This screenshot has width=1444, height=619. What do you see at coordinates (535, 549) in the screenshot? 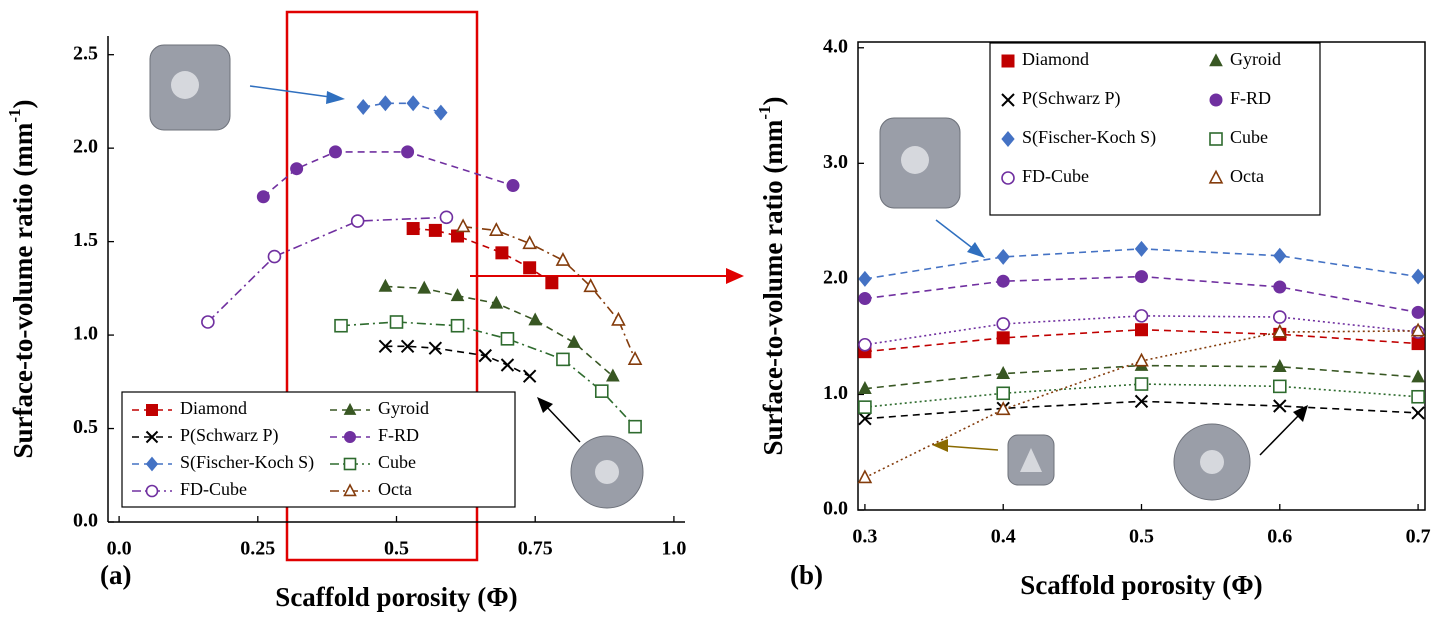
I see `x-tick-label: 0.75` at bounding box center [535, 549].